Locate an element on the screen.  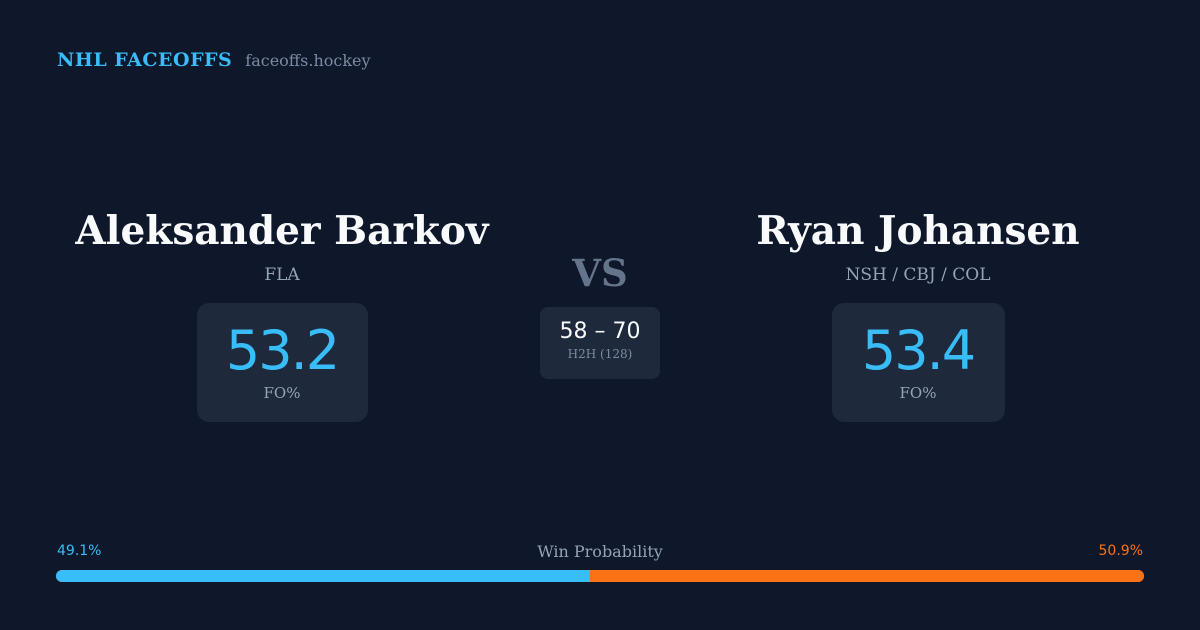
player-name: Ryan Johansen is located at coordinates (918, 231).